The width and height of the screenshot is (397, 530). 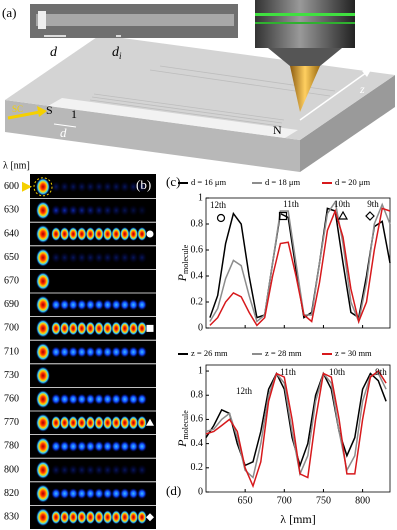 I want to click on row-label: 760, so click(x=11, y=398).